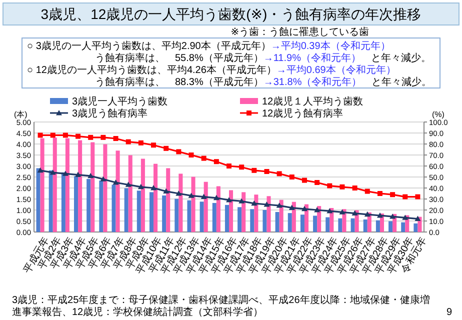 Image resolution: width=462 pixels, height=320 pixels. I want to click on text: 3歳児：平成25年度まで：母子保健課・歯科保健課調べ、平成26年度以降：地域保健・健康増進事業報告、12歳児：学校保健統計調査（文部科学省）, so click(221, 306).